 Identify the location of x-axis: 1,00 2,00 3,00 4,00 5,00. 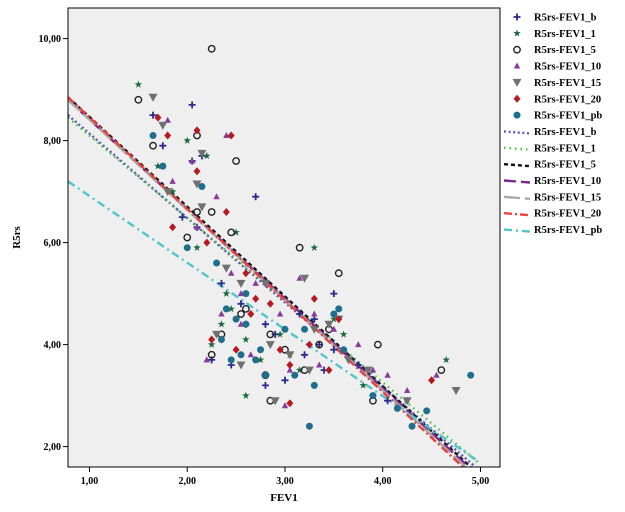
(285, 477).